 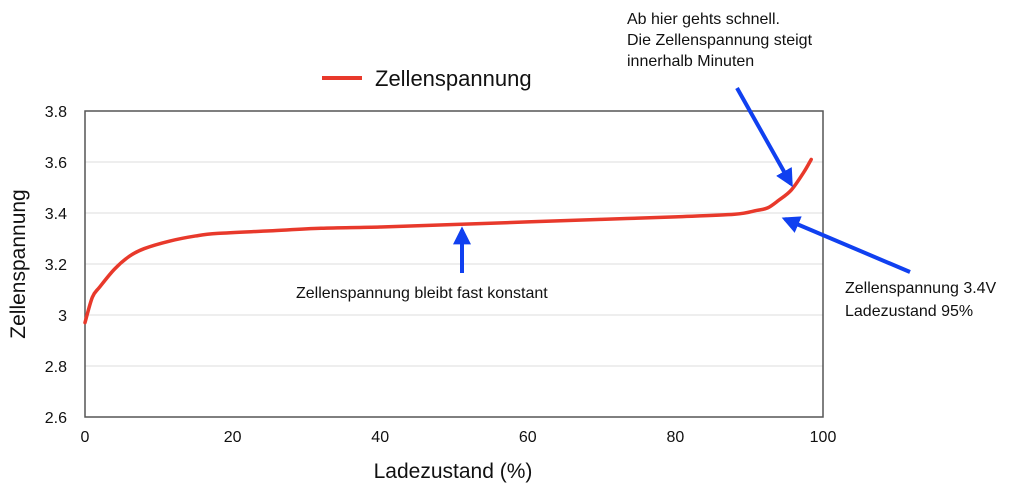 I want to click on y-tick-label: 3.8, so click(x=56, y=112).